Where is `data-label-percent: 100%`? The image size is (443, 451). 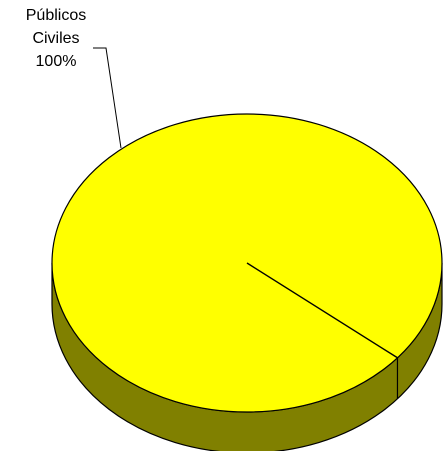
data-label-percent: 100% is located at coordinates (56, 61).